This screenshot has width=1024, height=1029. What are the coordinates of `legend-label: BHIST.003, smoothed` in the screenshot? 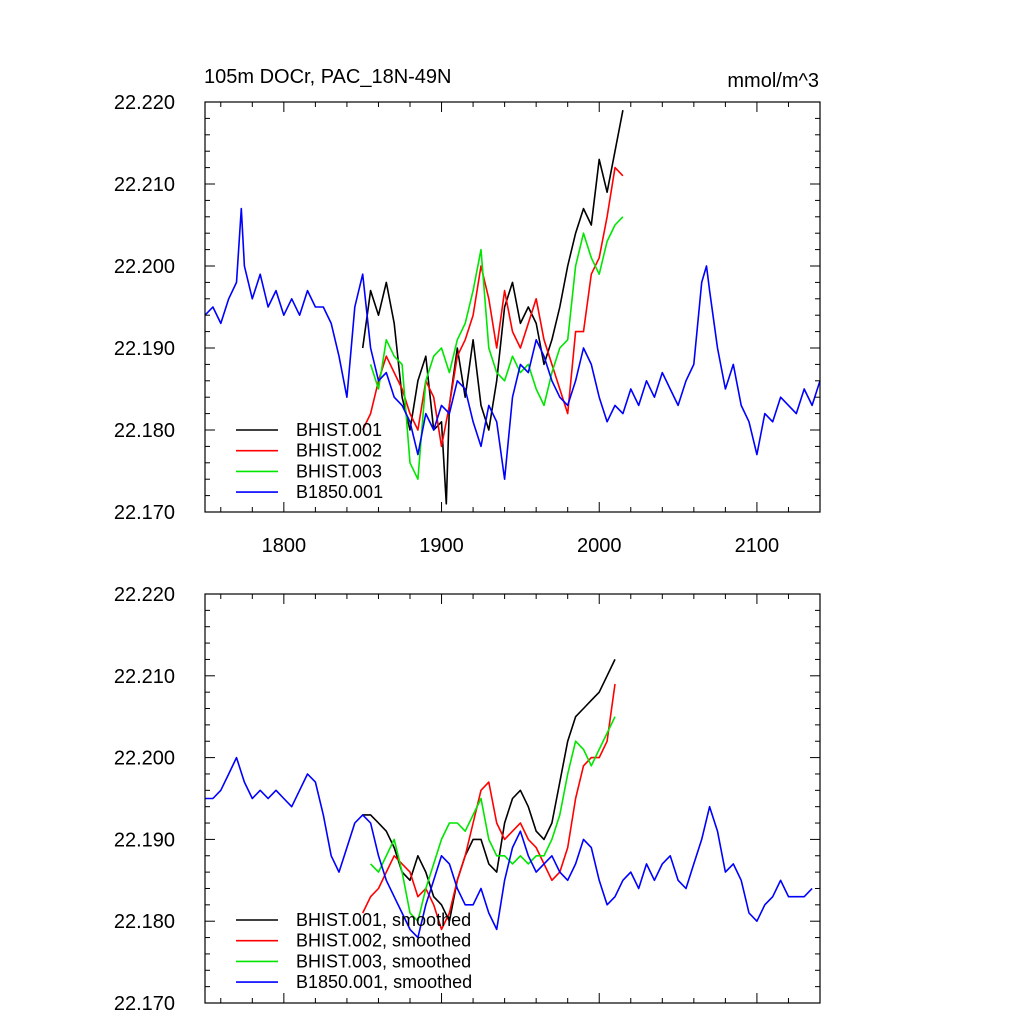 It's located at (383, 961).